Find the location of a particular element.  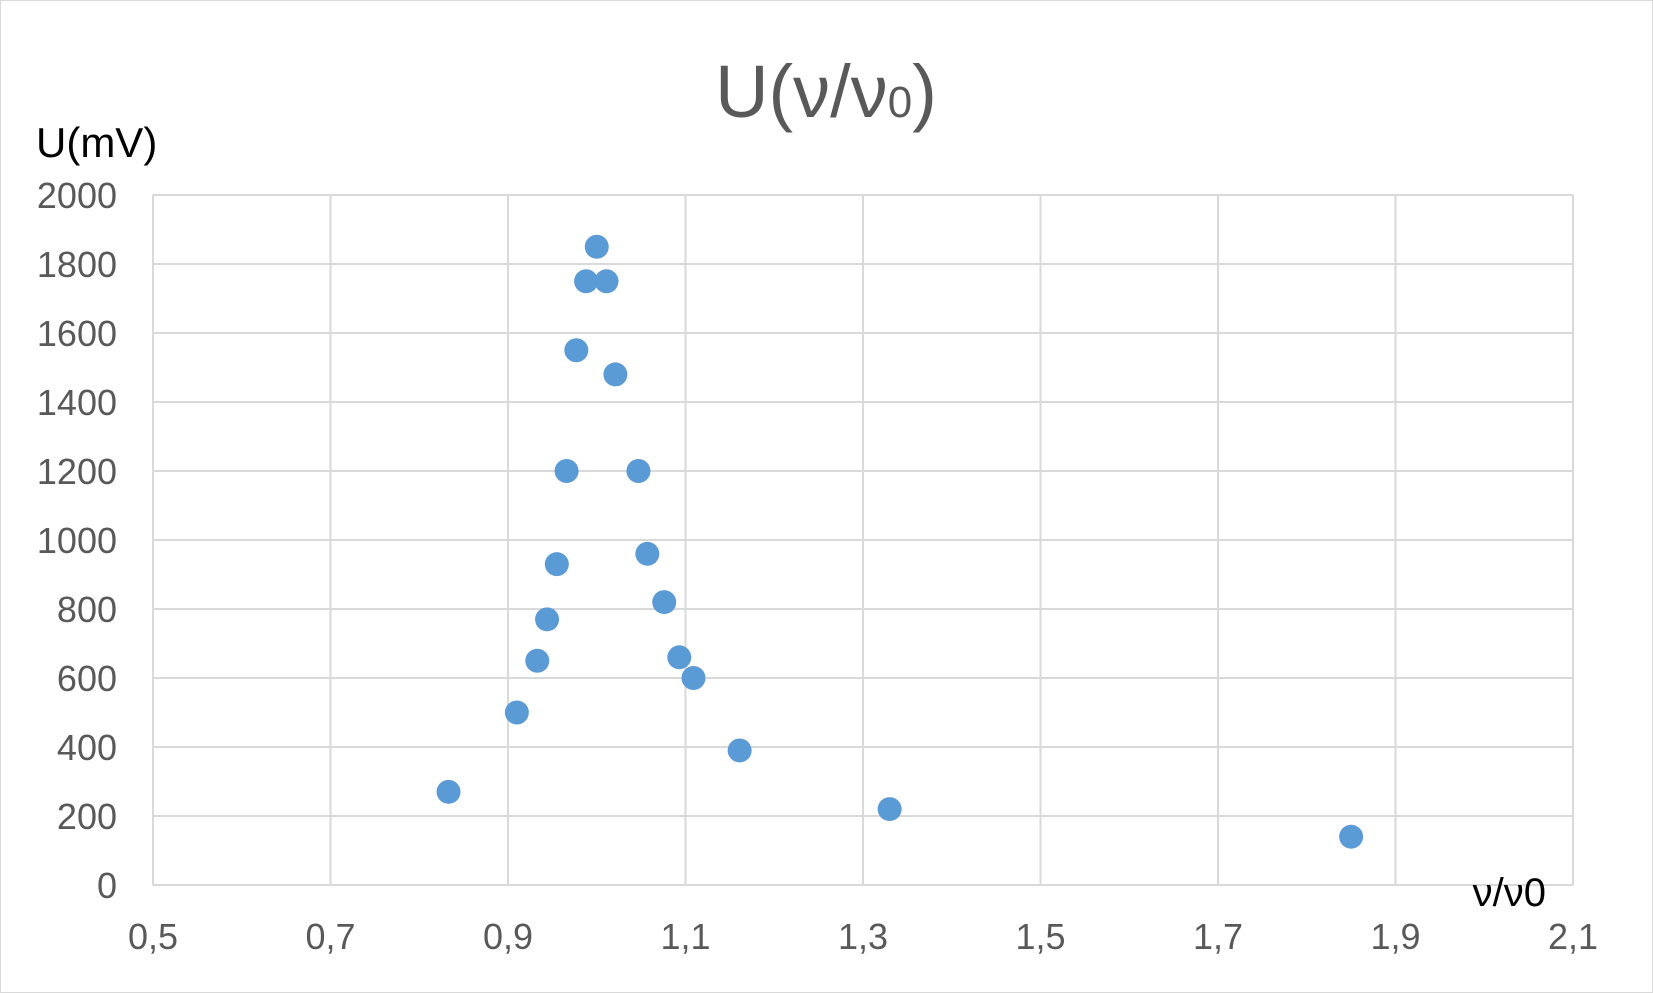

y-tick-label: 400 is located at coordinates (87, 747).